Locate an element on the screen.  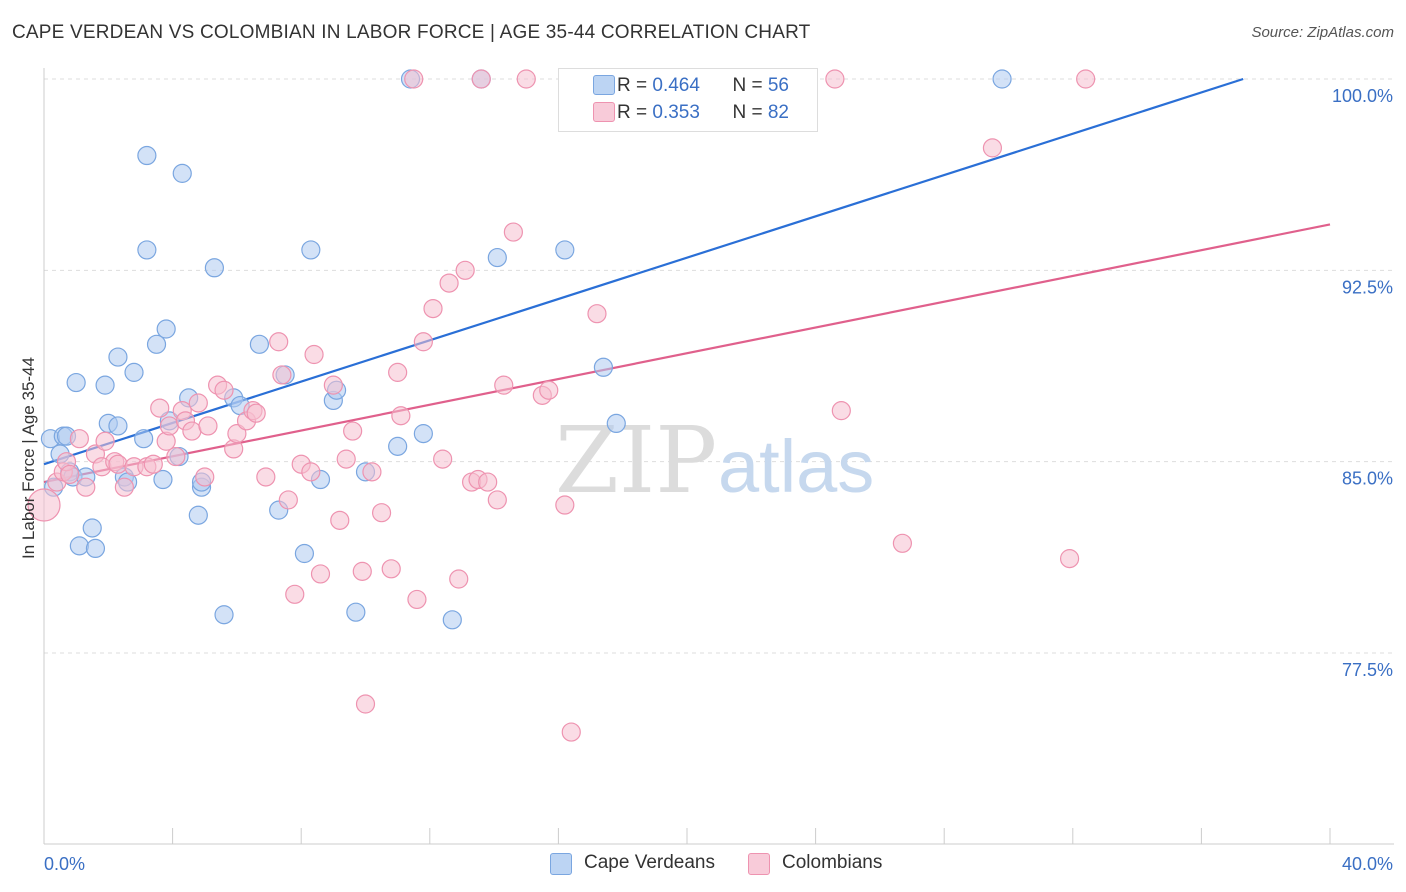
n-value: 56 is located at coordinates (778, 85).